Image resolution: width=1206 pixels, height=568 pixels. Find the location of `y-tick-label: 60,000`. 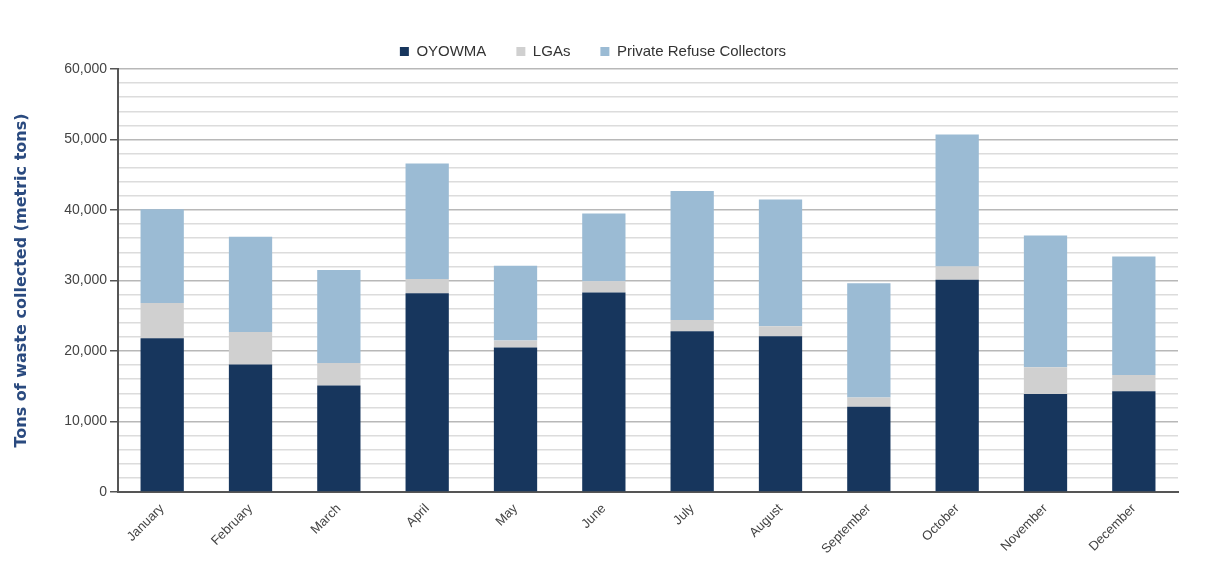

y-tick-label: 60,000 is located at coordinates (86, 67).